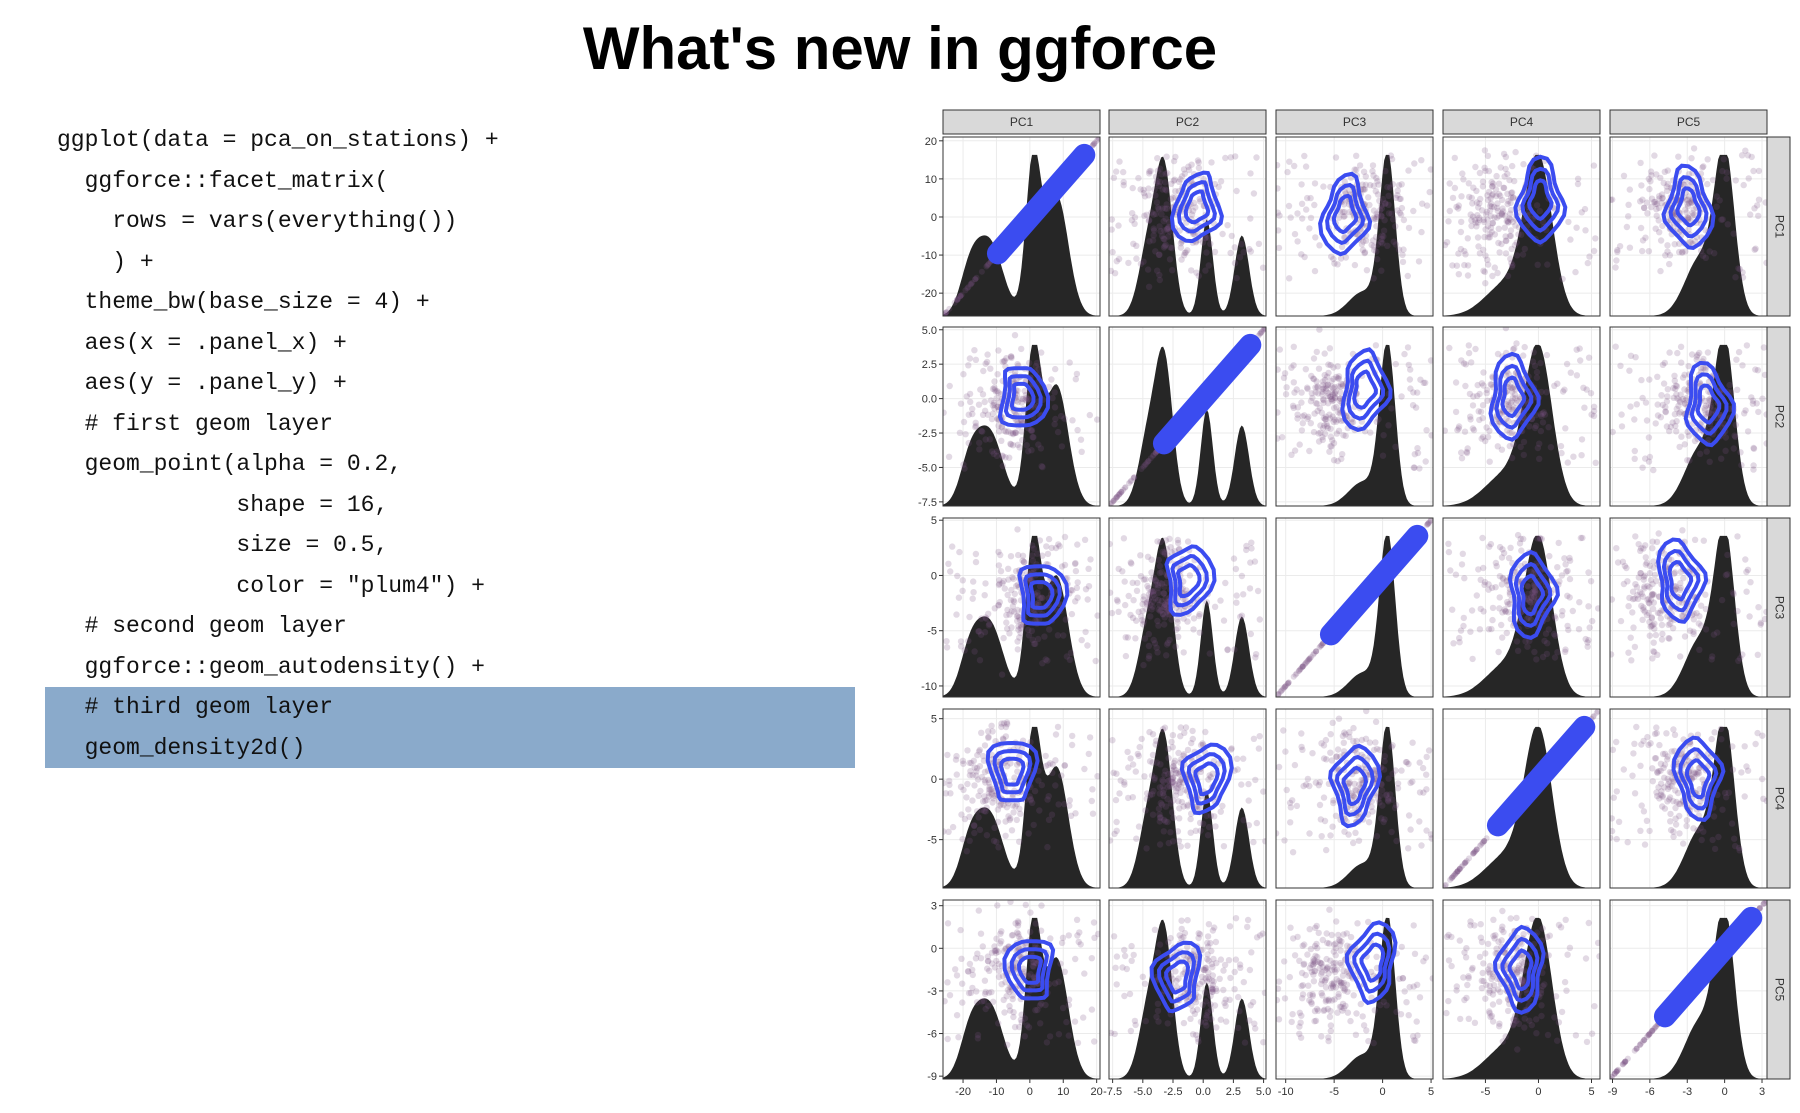  What do you see at coordinates (1021, 226) in the screenshot?
I see `matrix-panel` at bounding box center [1021, 226].